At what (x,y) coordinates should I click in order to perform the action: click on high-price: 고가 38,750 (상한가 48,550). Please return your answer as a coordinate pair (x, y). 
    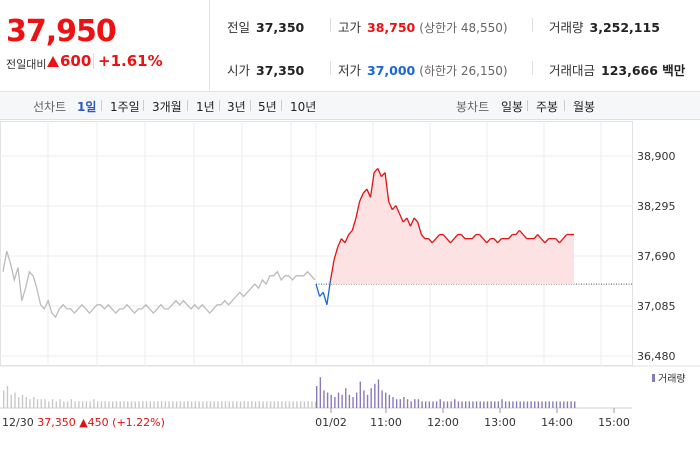
    Looking at the image, I should click on (423, 27).